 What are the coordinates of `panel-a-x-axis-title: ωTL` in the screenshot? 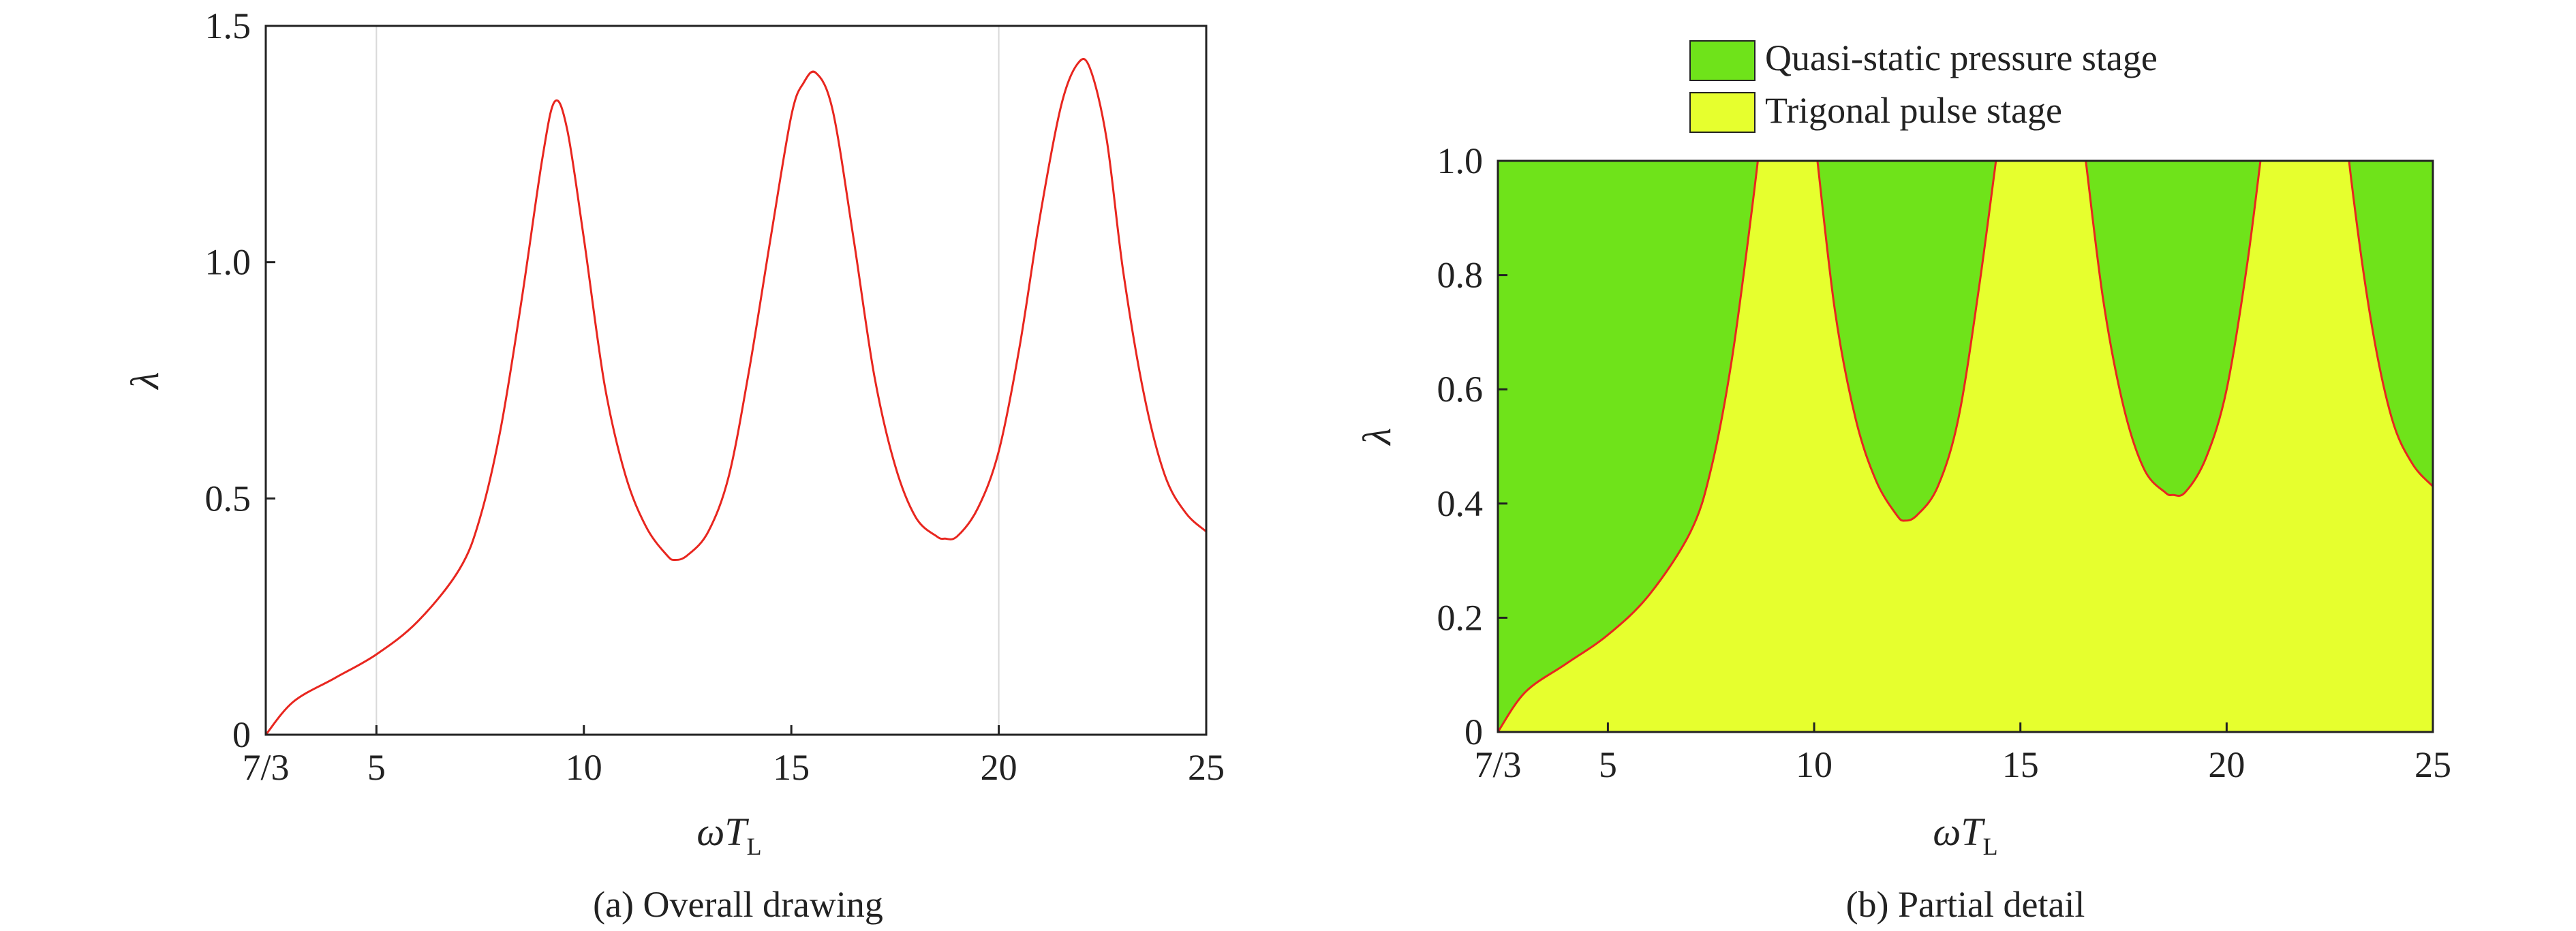 It's located at (728, 835).